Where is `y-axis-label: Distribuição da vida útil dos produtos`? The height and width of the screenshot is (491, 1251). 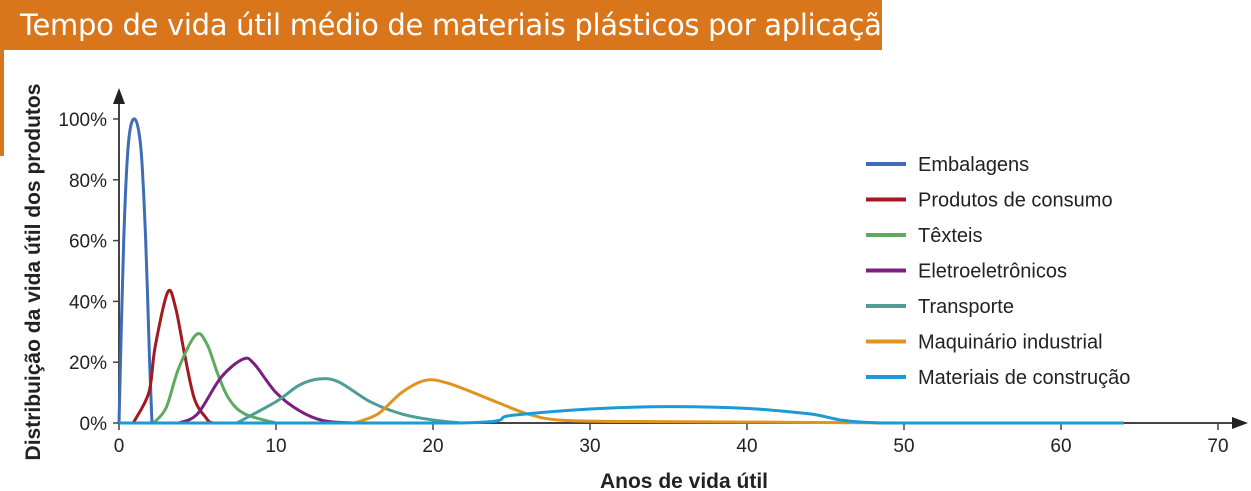
y-axis-label: Distribuição da vida útil dos produtos is located at coordinates (33, 272).